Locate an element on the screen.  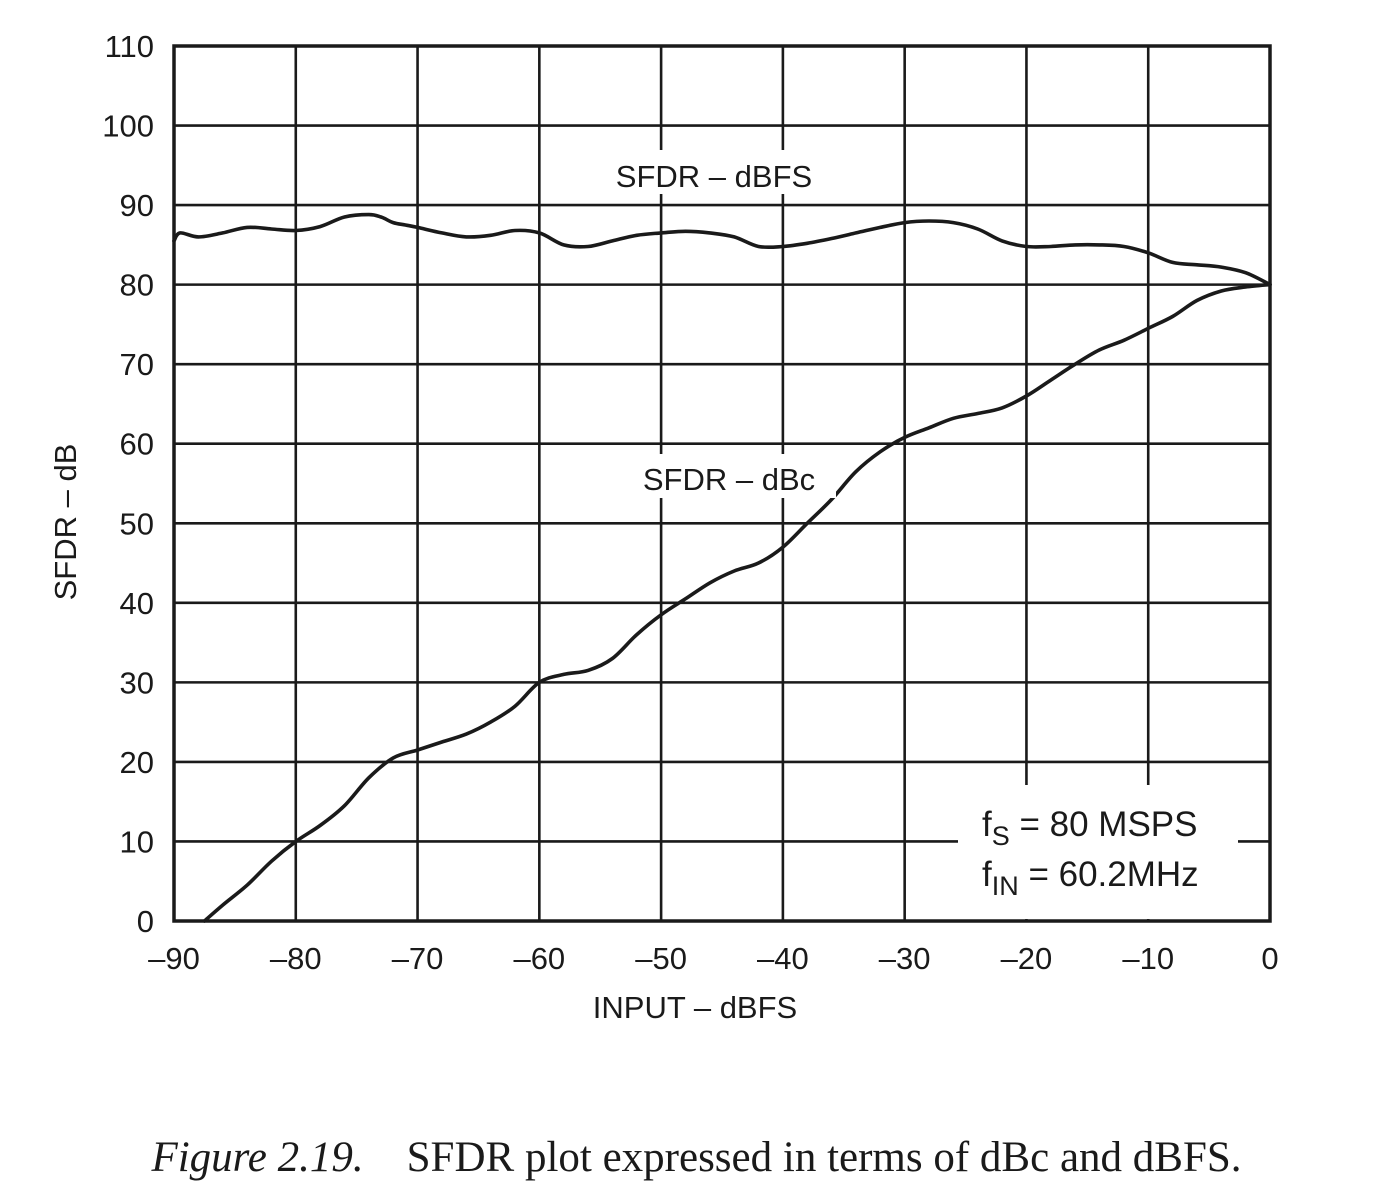
y-tick-label: 50 is located at coordinates (137, 523).